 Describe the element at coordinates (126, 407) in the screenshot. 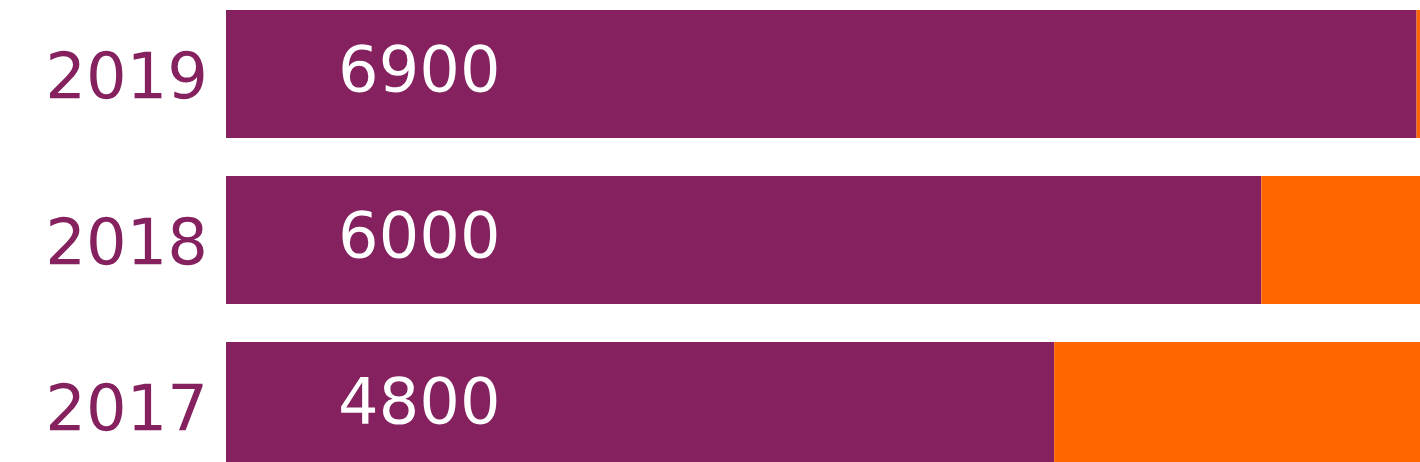

I see `y-tick-label: 2017` at that location.